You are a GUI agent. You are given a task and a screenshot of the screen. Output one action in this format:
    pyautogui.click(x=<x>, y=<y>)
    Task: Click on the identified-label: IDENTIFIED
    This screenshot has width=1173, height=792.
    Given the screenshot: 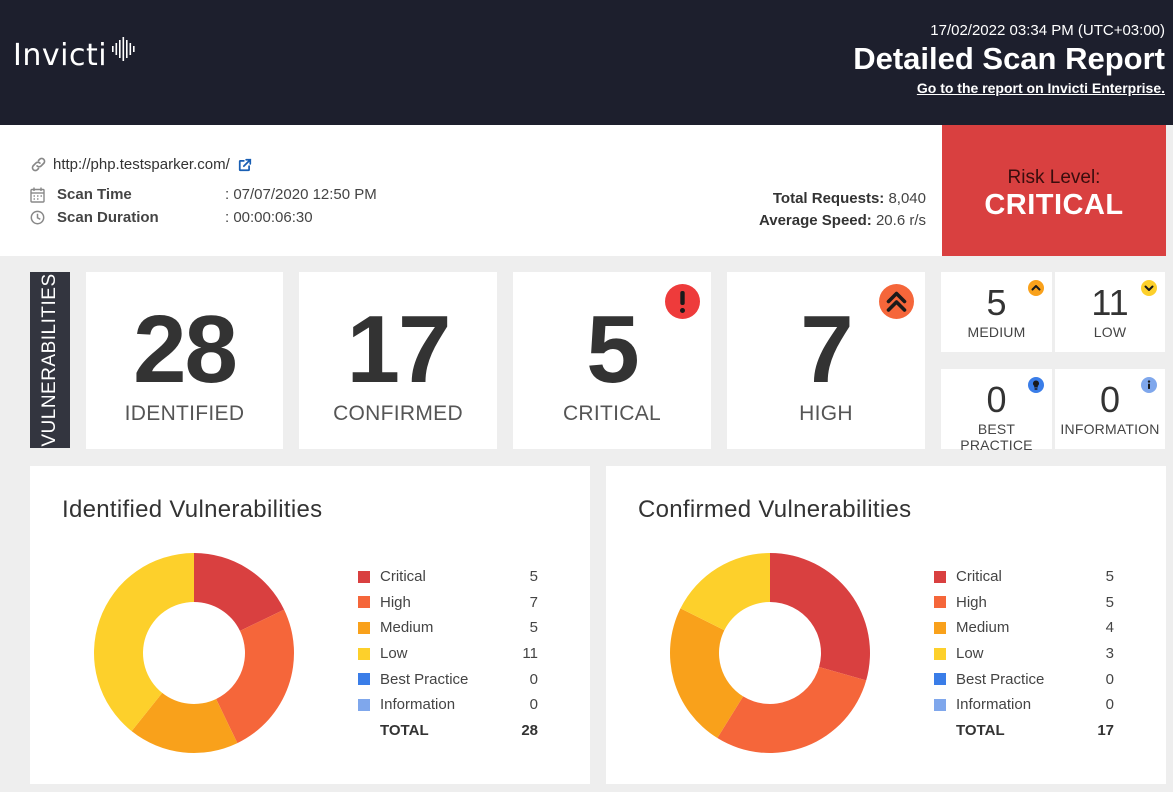 What is the action you would take?
    pyautogui.click(x=184, y=413)
    